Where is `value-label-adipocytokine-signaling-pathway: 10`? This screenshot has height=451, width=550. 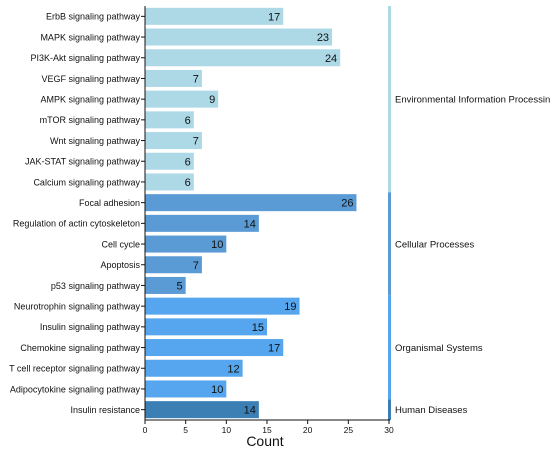
value-label-adipocytokine-signaling-pathway: 10 is located at coordinates (217, 390).